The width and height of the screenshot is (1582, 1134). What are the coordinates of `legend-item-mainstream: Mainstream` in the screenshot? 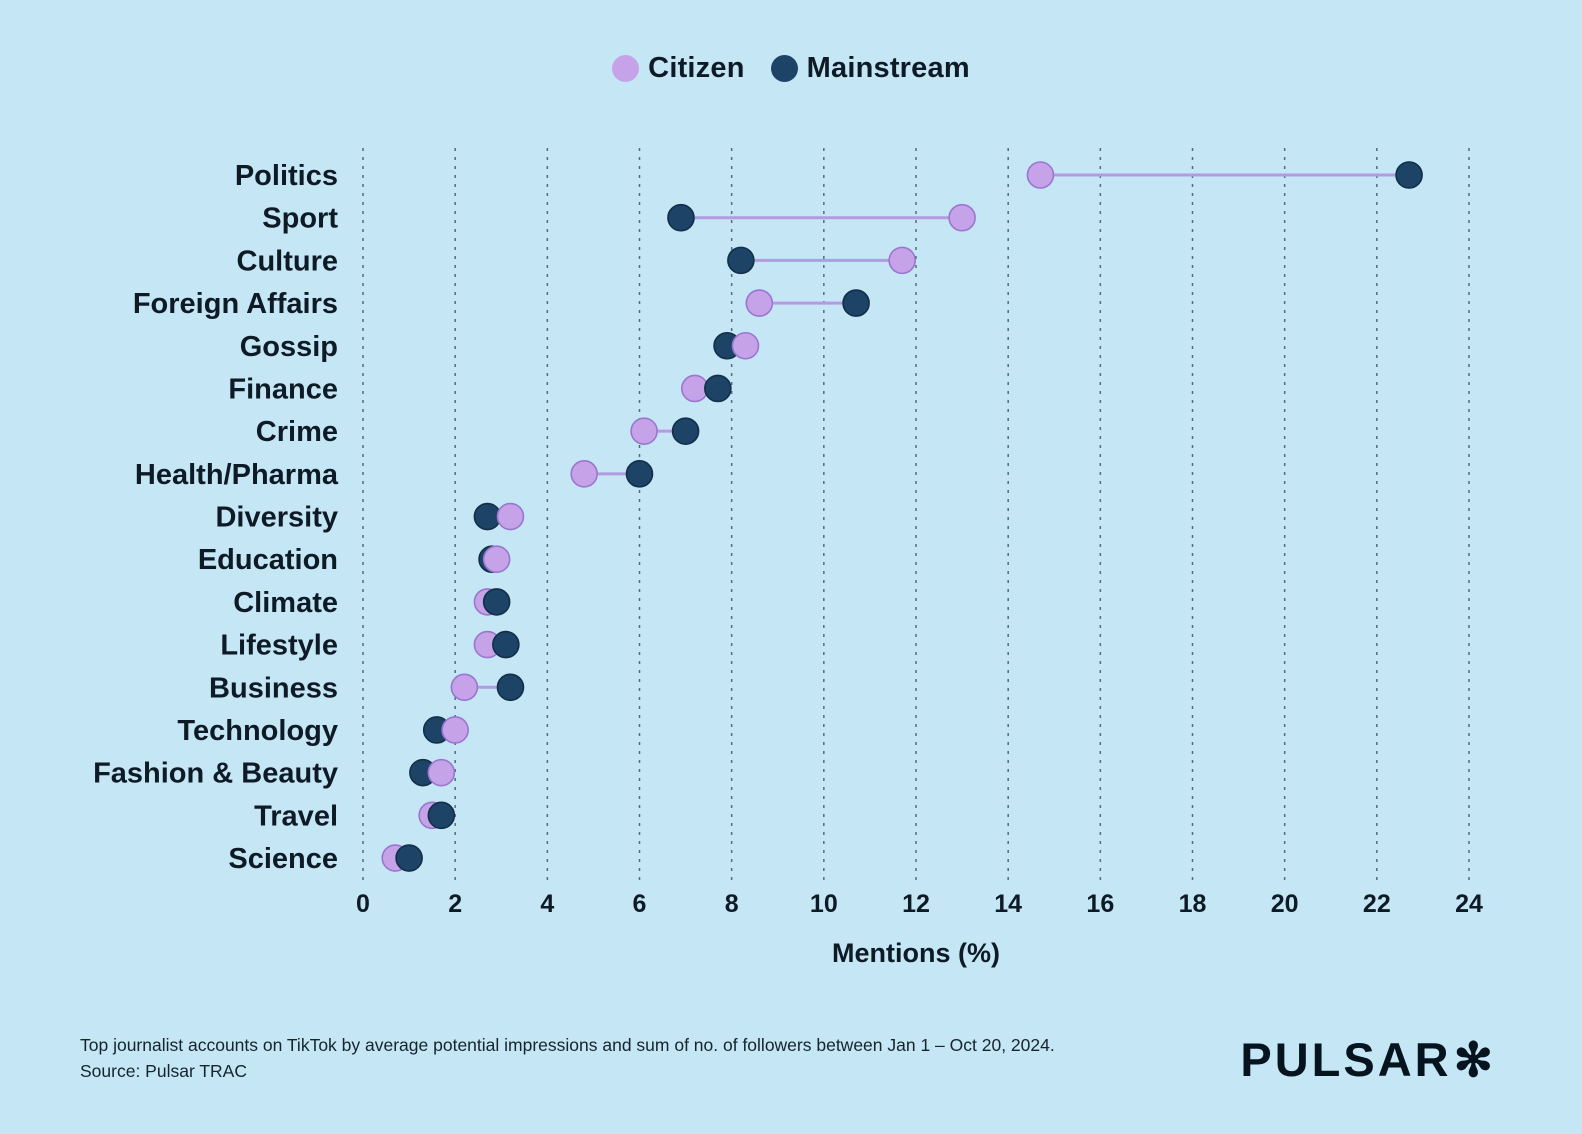 It's located at (870, 68).